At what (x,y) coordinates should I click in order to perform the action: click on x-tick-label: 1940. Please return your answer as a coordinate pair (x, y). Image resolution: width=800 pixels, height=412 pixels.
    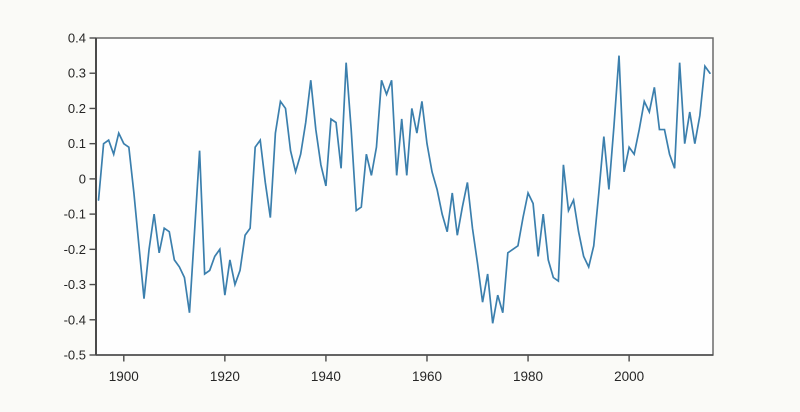
    Looking at the image, I should click on (326, 376).